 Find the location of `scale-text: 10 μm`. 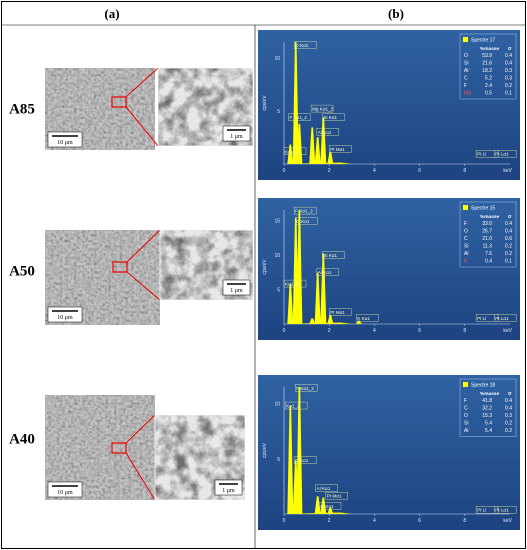

scale-text: 10 μm is located at coordinates (65, 318).